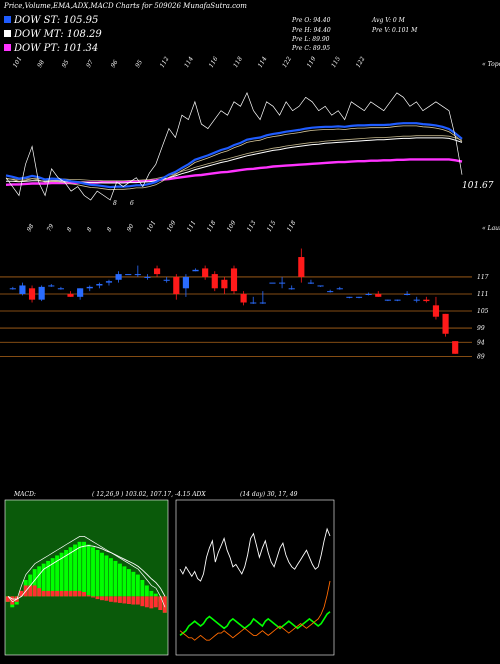 The image size is (500, 664). I want to click on candle-top-label: 115, so click(272, 226).